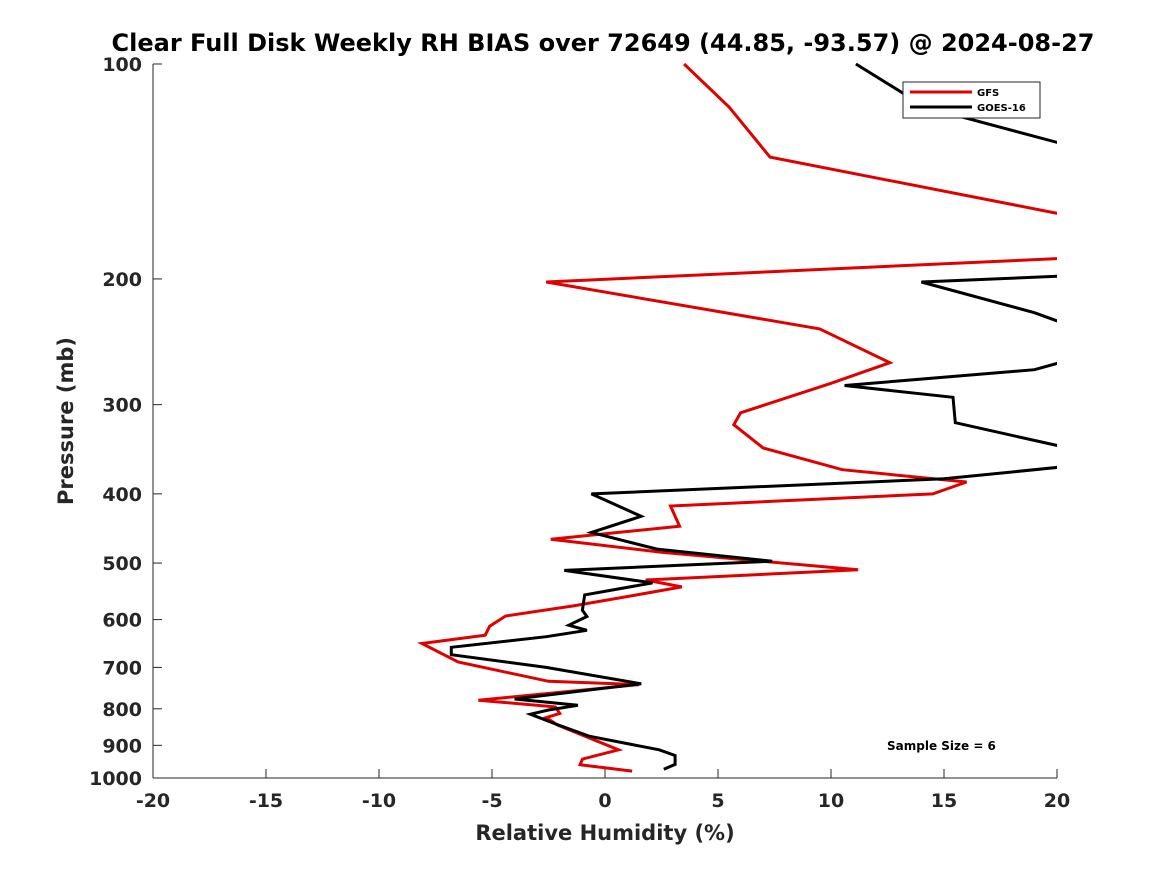 The height and width of the screenshot is (875, 1167). I want to click on y-tick-label: 200, so click(122, 280).